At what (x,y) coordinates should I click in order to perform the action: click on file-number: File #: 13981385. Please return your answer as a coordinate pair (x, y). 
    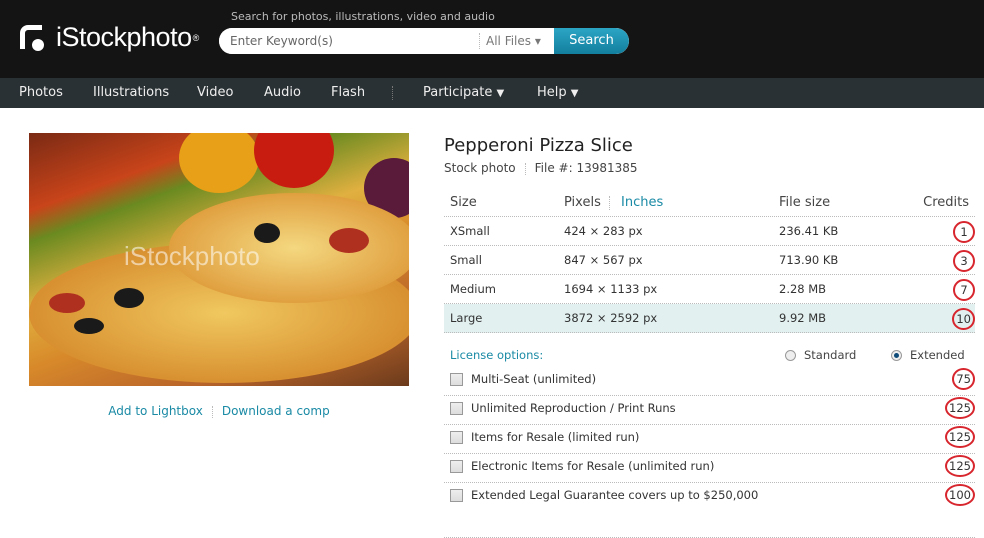
    Looking at the image, I should click on (586, 168).